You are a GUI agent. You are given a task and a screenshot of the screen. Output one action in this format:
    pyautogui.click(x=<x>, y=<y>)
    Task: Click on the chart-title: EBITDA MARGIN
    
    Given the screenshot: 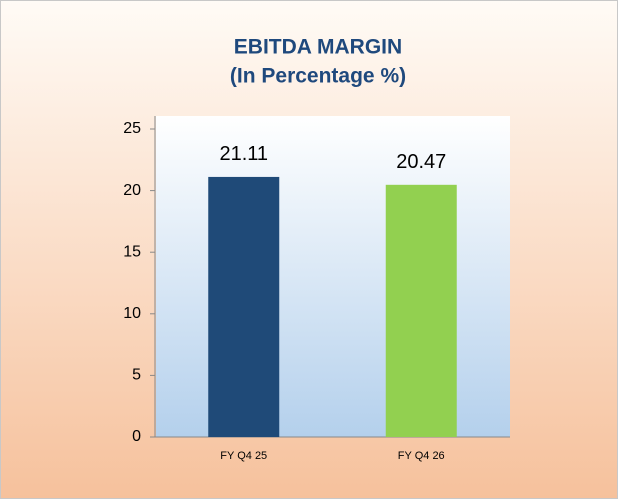 What is the action you would take?
    pyautogui.click(x=318, y=47)
    